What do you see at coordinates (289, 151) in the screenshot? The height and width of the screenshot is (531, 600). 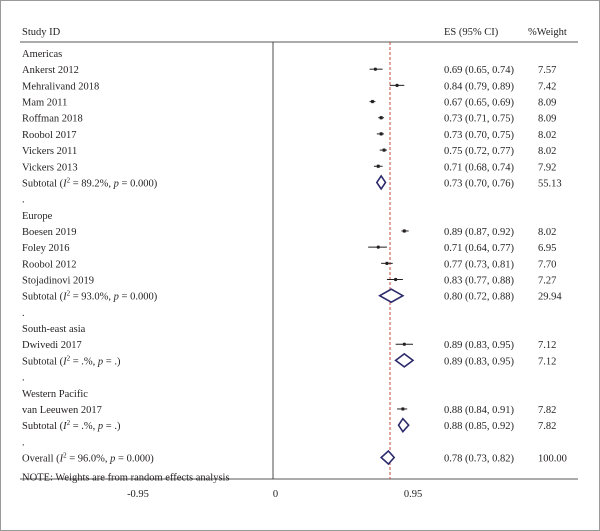 I see `study-row: Vickers 2011 0.75 (0.72, 0.77) 8.02` at bounding box center [289, 151].